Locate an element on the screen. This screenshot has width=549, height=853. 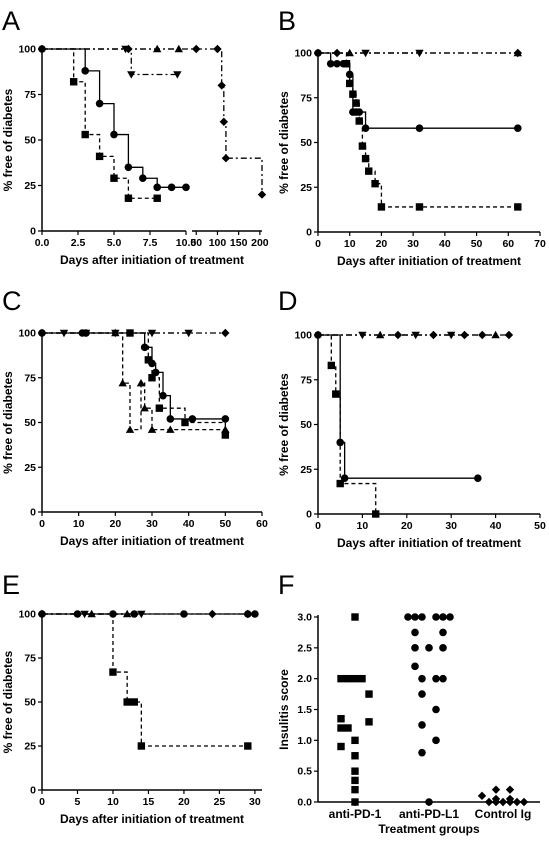
panel-label-d: D is located at coordinates (288, 301).